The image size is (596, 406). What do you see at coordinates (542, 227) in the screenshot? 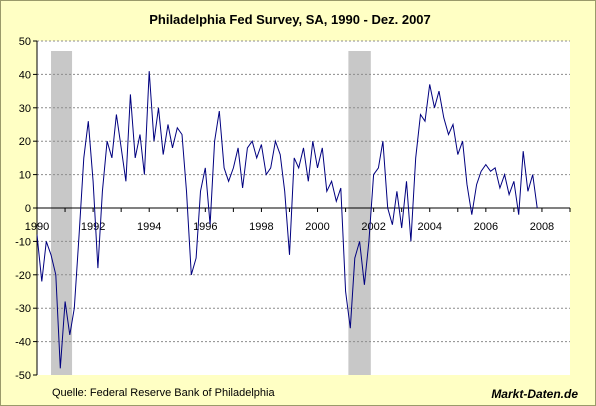
I see `x-tick-label-9: 2008` at bounding box center [542, 227].